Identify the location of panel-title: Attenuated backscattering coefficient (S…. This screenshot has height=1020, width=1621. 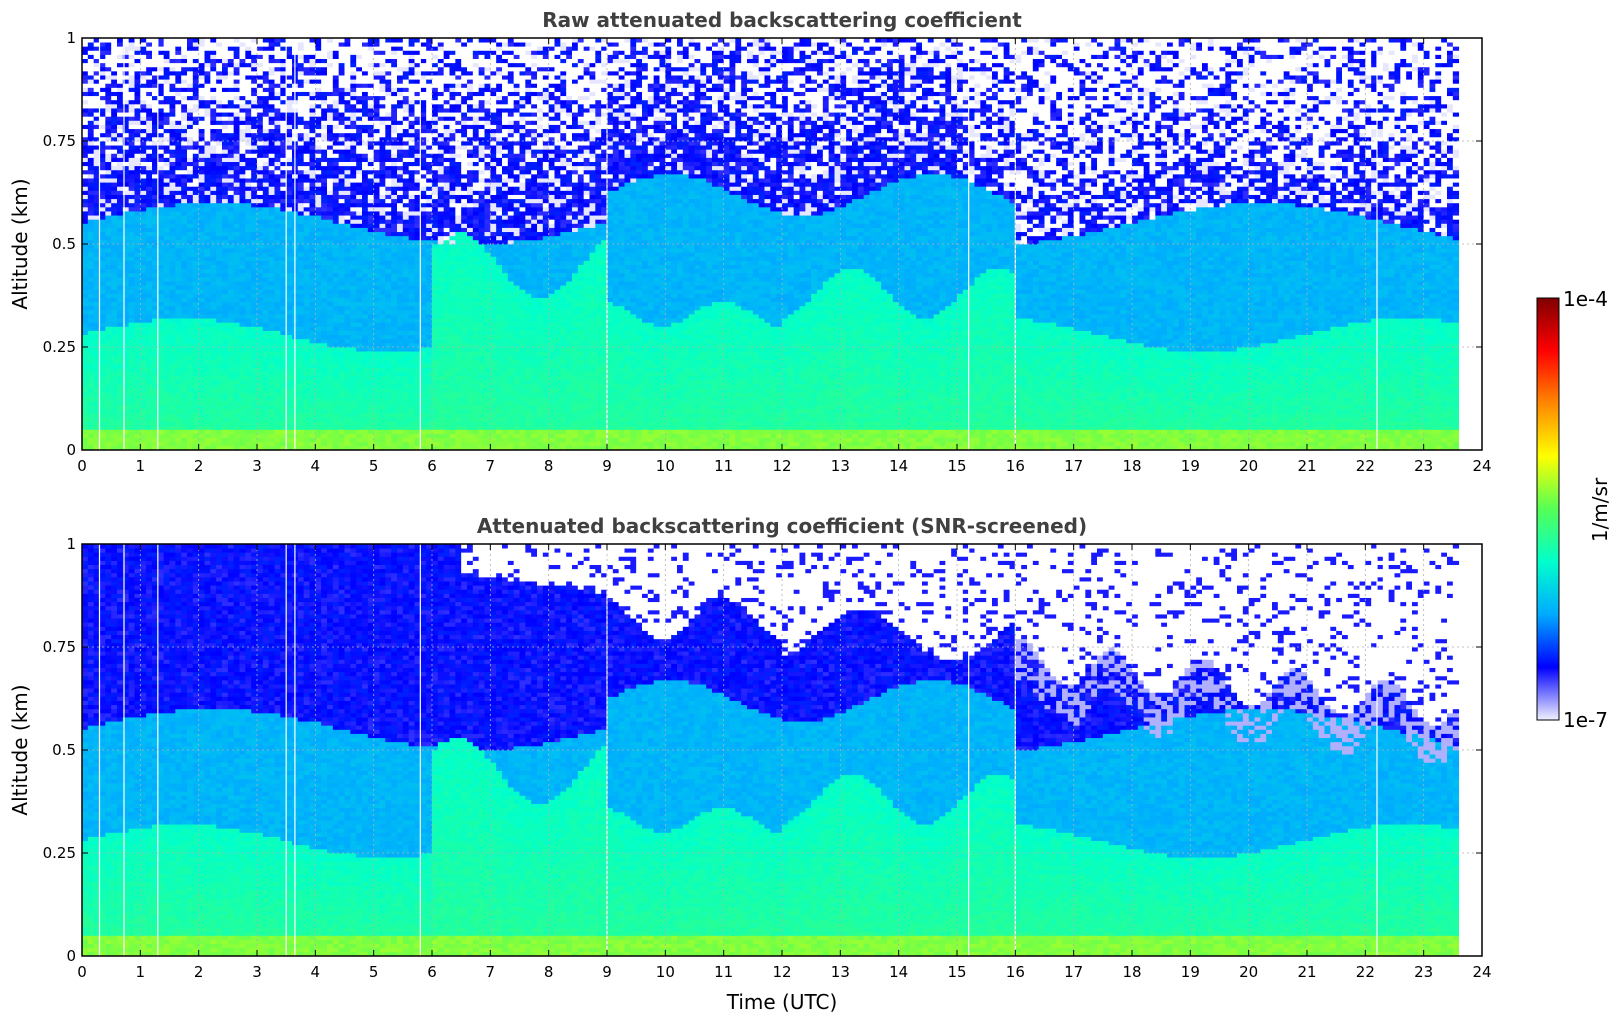
(782, 526).